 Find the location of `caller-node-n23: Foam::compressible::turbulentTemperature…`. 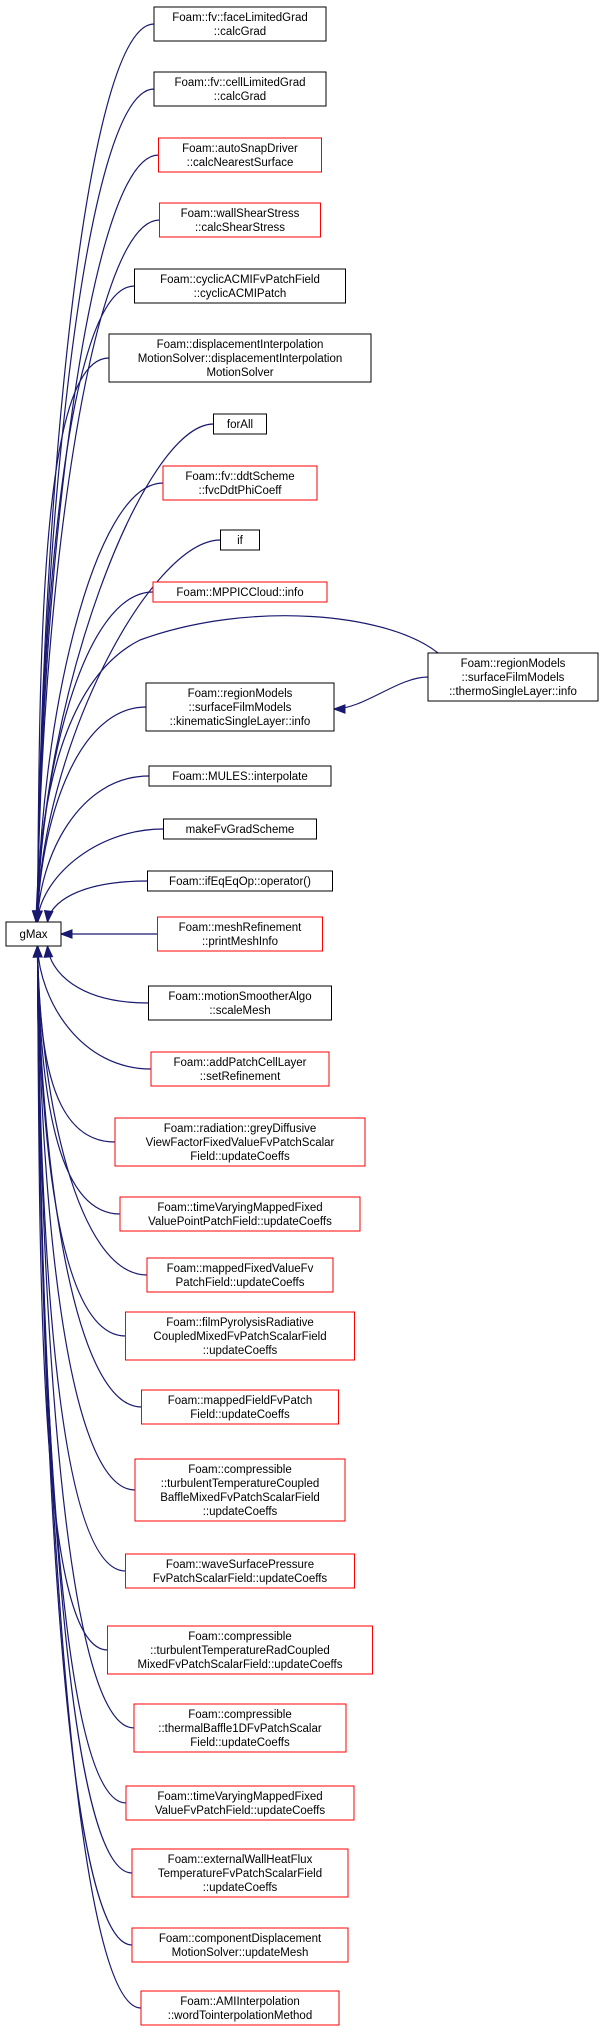

caller-node-n23: Foam::compressible::turbulentTemperature… is located at coordinates (240, 1490).